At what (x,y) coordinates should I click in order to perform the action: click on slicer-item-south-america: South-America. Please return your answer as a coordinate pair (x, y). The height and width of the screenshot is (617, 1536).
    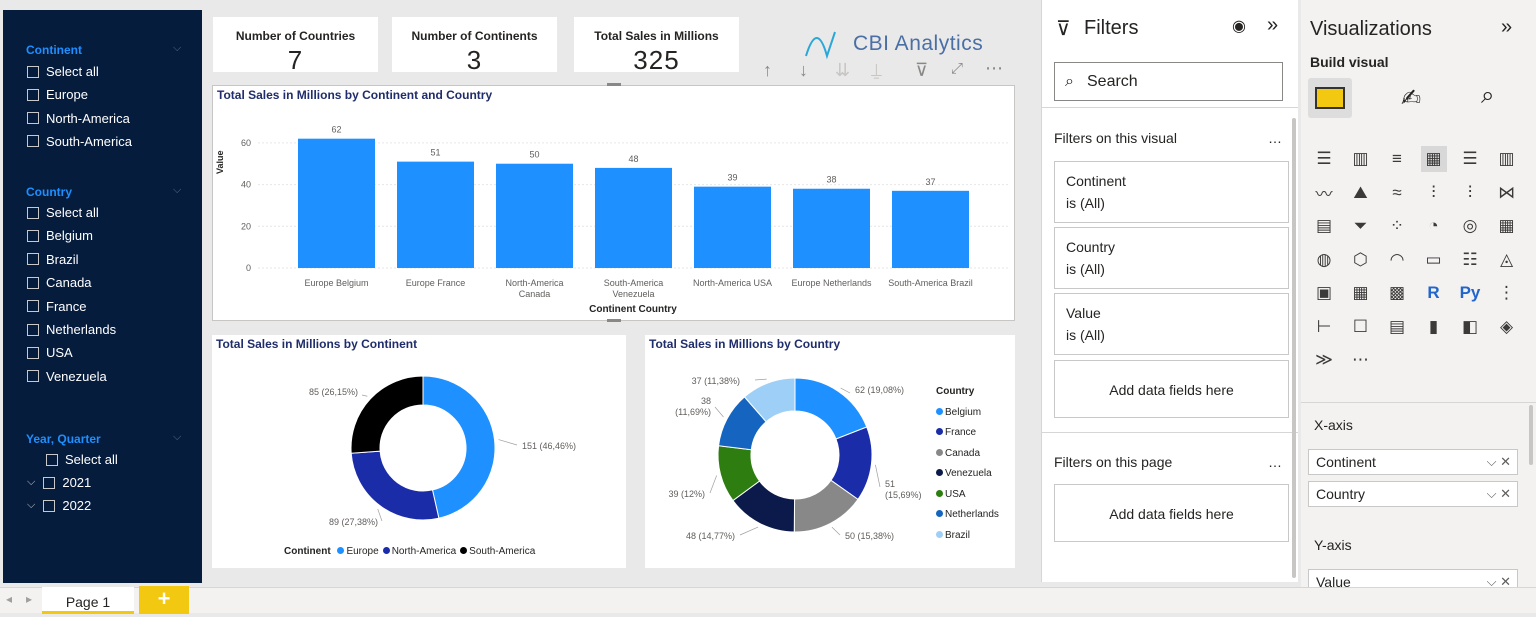
    Looking at the image, I should click on (79, 141).